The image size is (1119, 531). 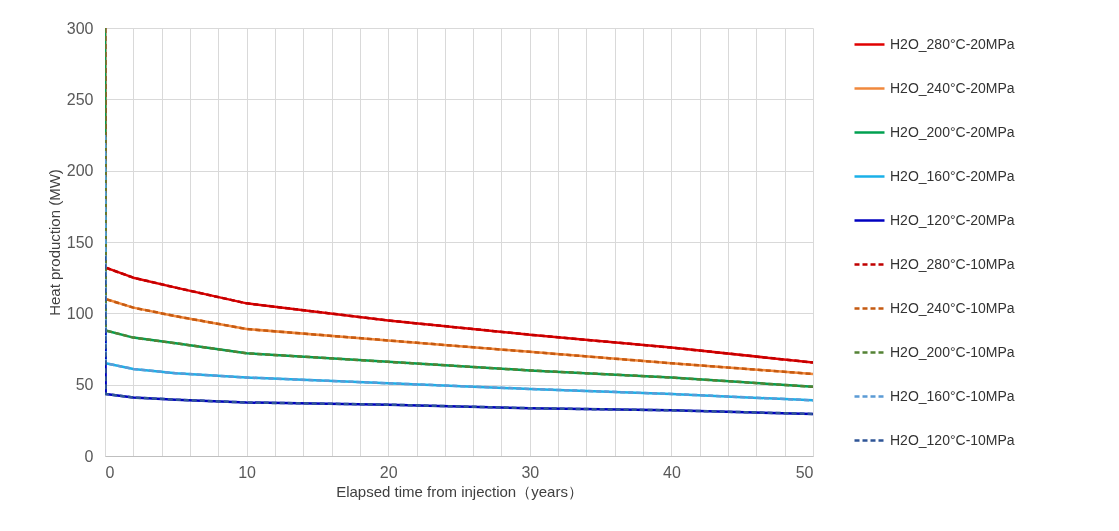 What do you see at coordinates (952, 439) in the screenshot?
I see `legend-label: H2O_120°C-10MPa` at bounding box center [952, 439].